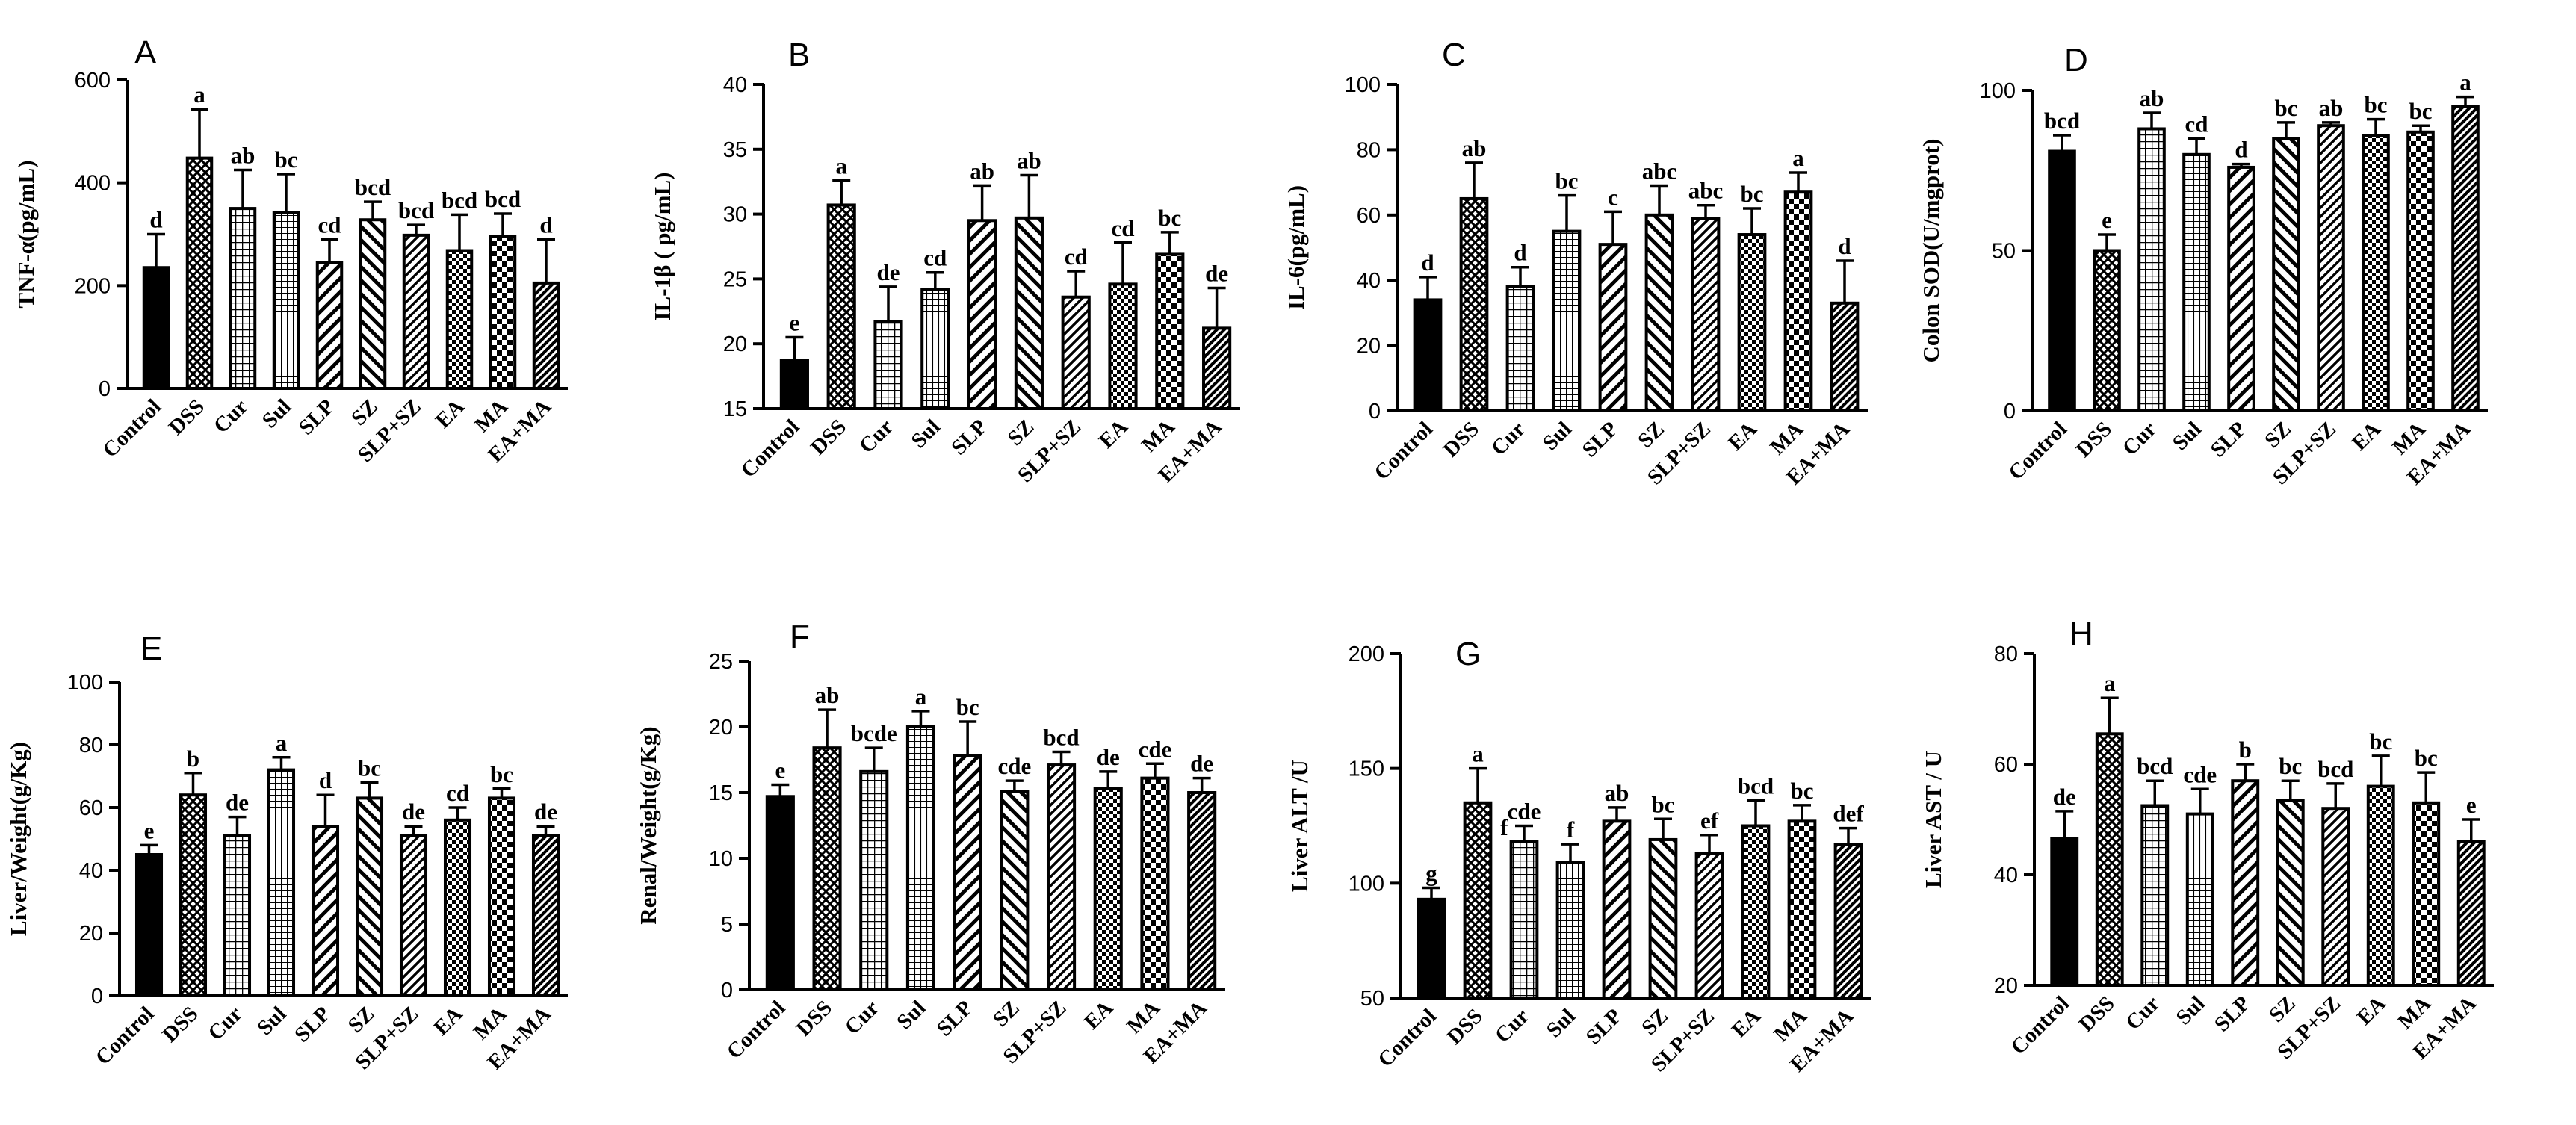 This screenshot has width=2576, height=1125. Describe the element at coordinates (662, 247) in the screenshot. I see `y-axis-title: IL-1β ( pg/mL)` at that location.